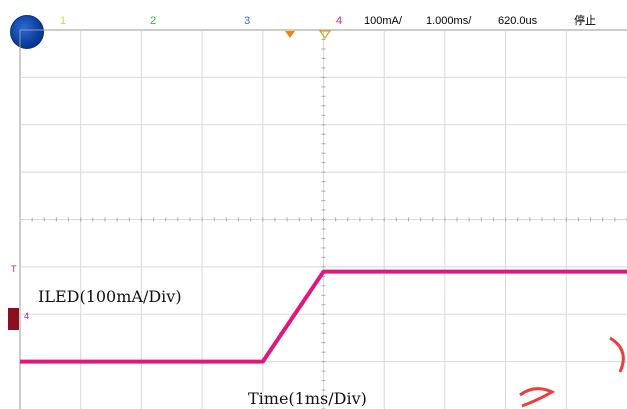  Describe the element at coordinates (449, 21) in the screenshot. I see `timebase-readout: 1.000ms/` at that location.